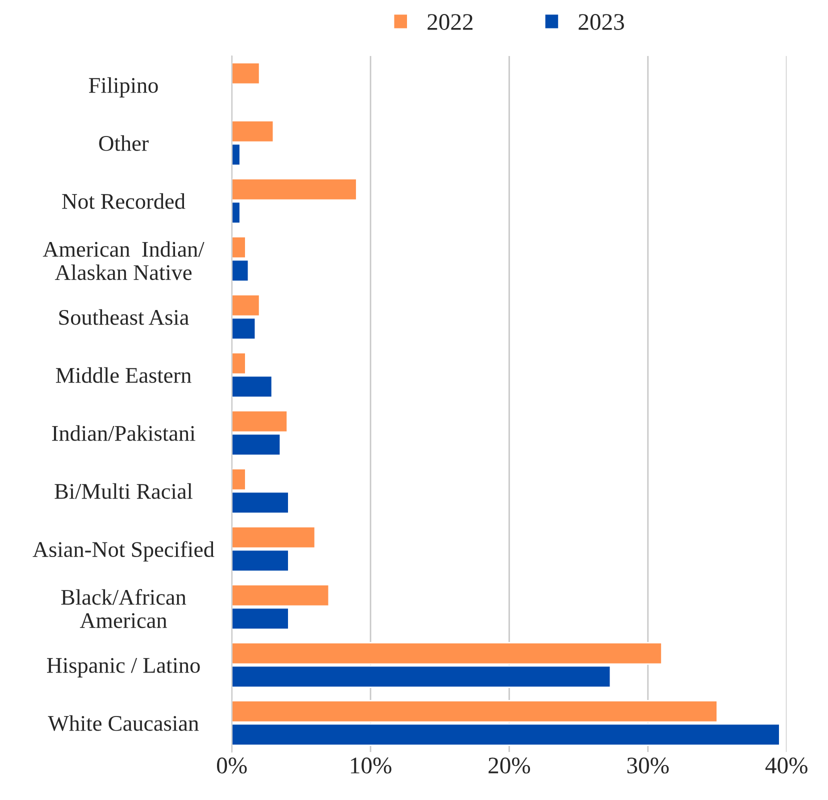  What do you see at coordinates (246, 73) in the screenshot?
I see `bar` at bounding box center [246, 73].